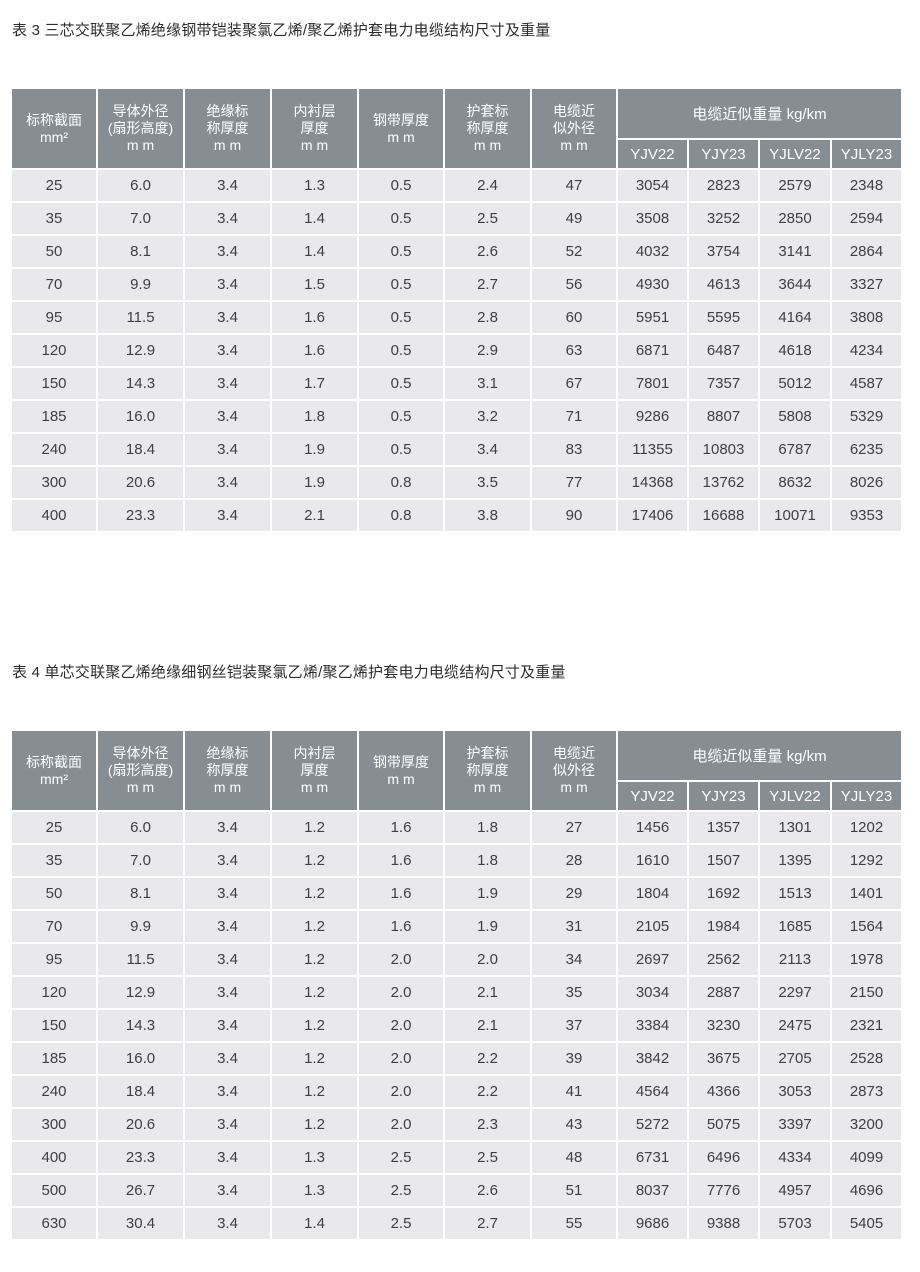  What do you see at coordinates (723, 1190) in the screenshot?
I see `table-cell: 7776` at bounding box center [723, 1190].